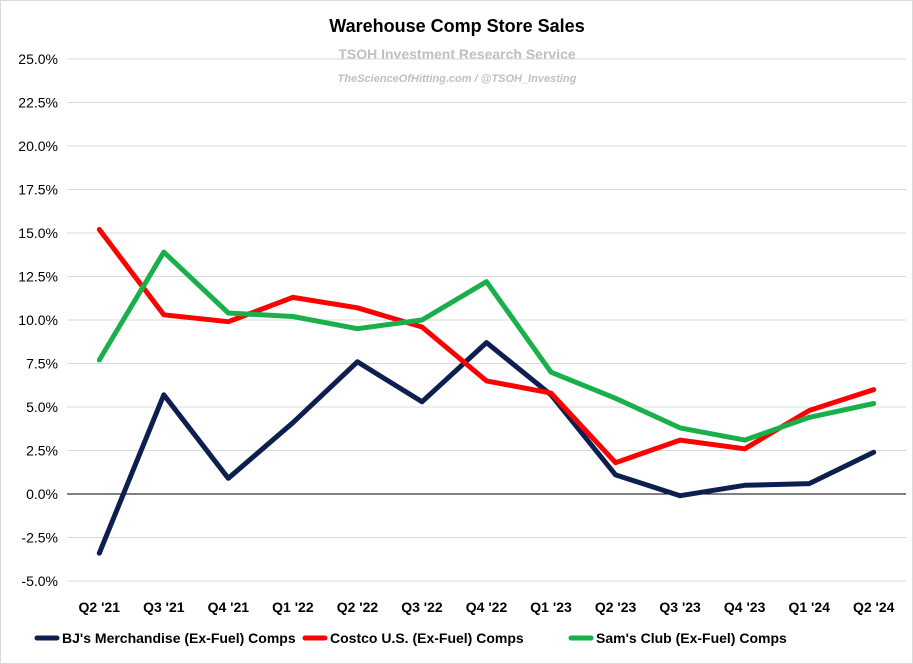 This screenshot has width=913, height=664. I want to click on y-tick-label: 0.0%, so click(42, 494).